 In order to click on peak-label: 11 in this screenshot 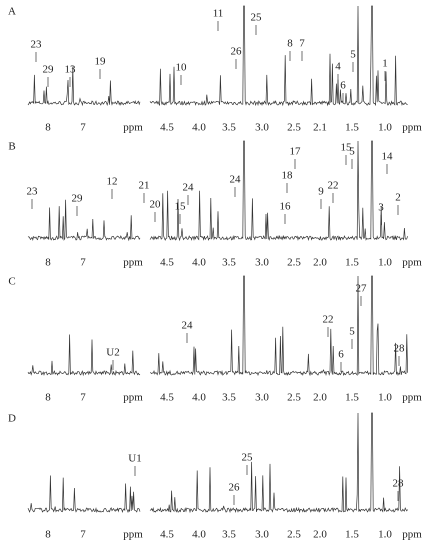, I will do `click(218, 14)`.